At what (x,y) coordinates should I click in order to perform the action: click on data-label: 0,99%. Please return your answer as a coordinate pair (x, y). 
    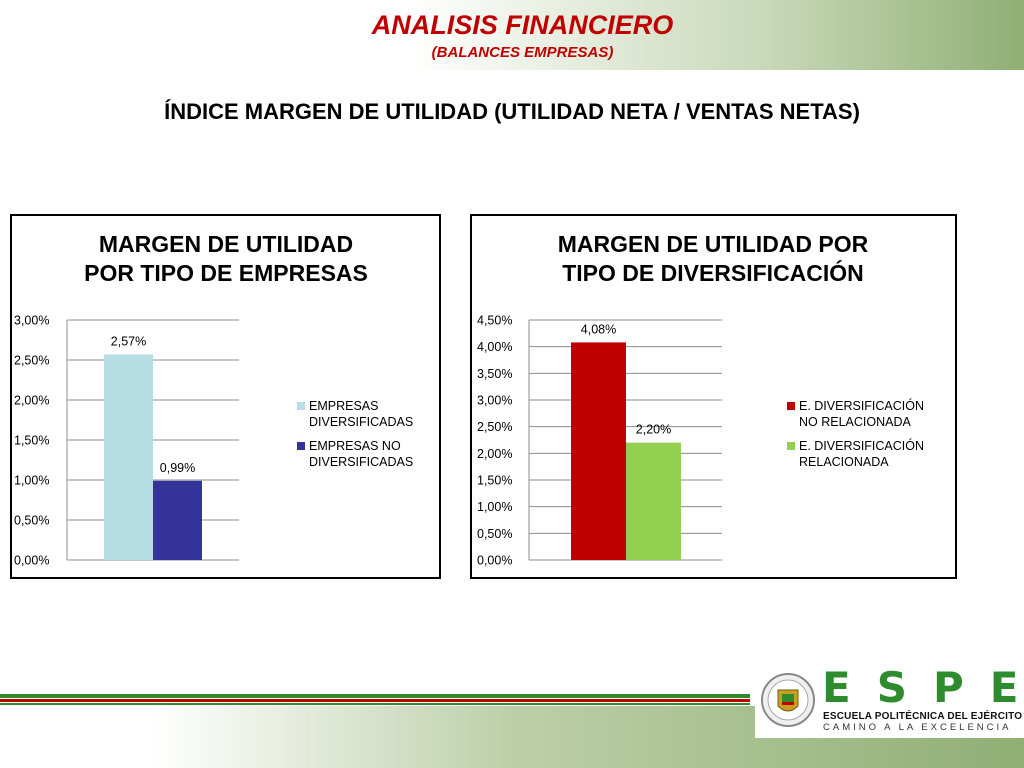
    Looking at the image, I should click on (177, 468).